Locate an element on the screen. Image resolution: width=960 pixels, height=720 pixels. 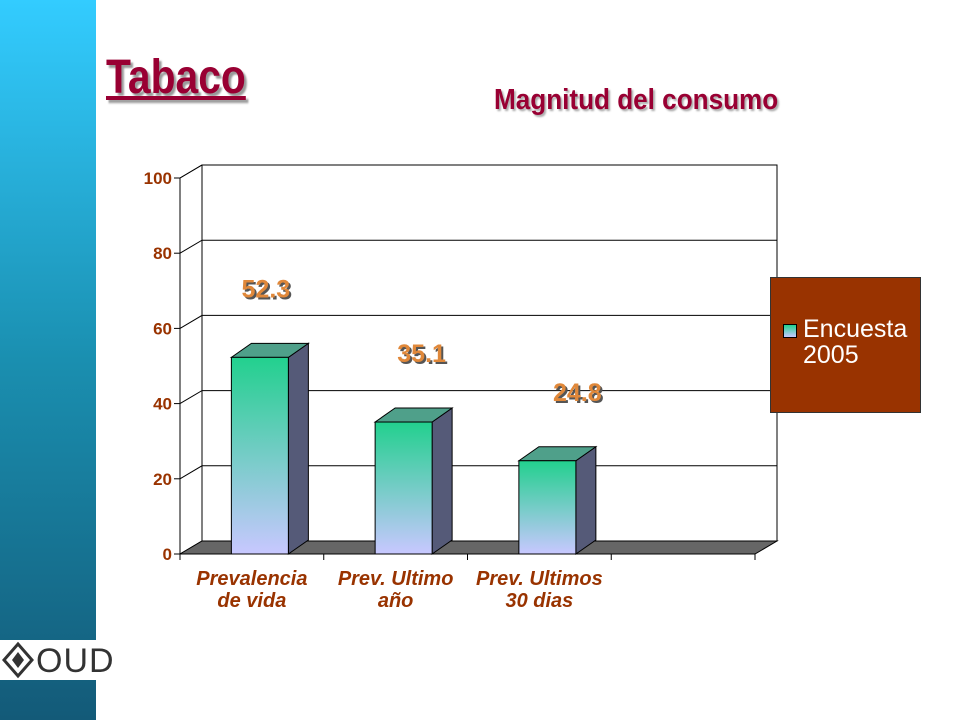
y-tick-label: 0 is located at coordinates (167, 554).